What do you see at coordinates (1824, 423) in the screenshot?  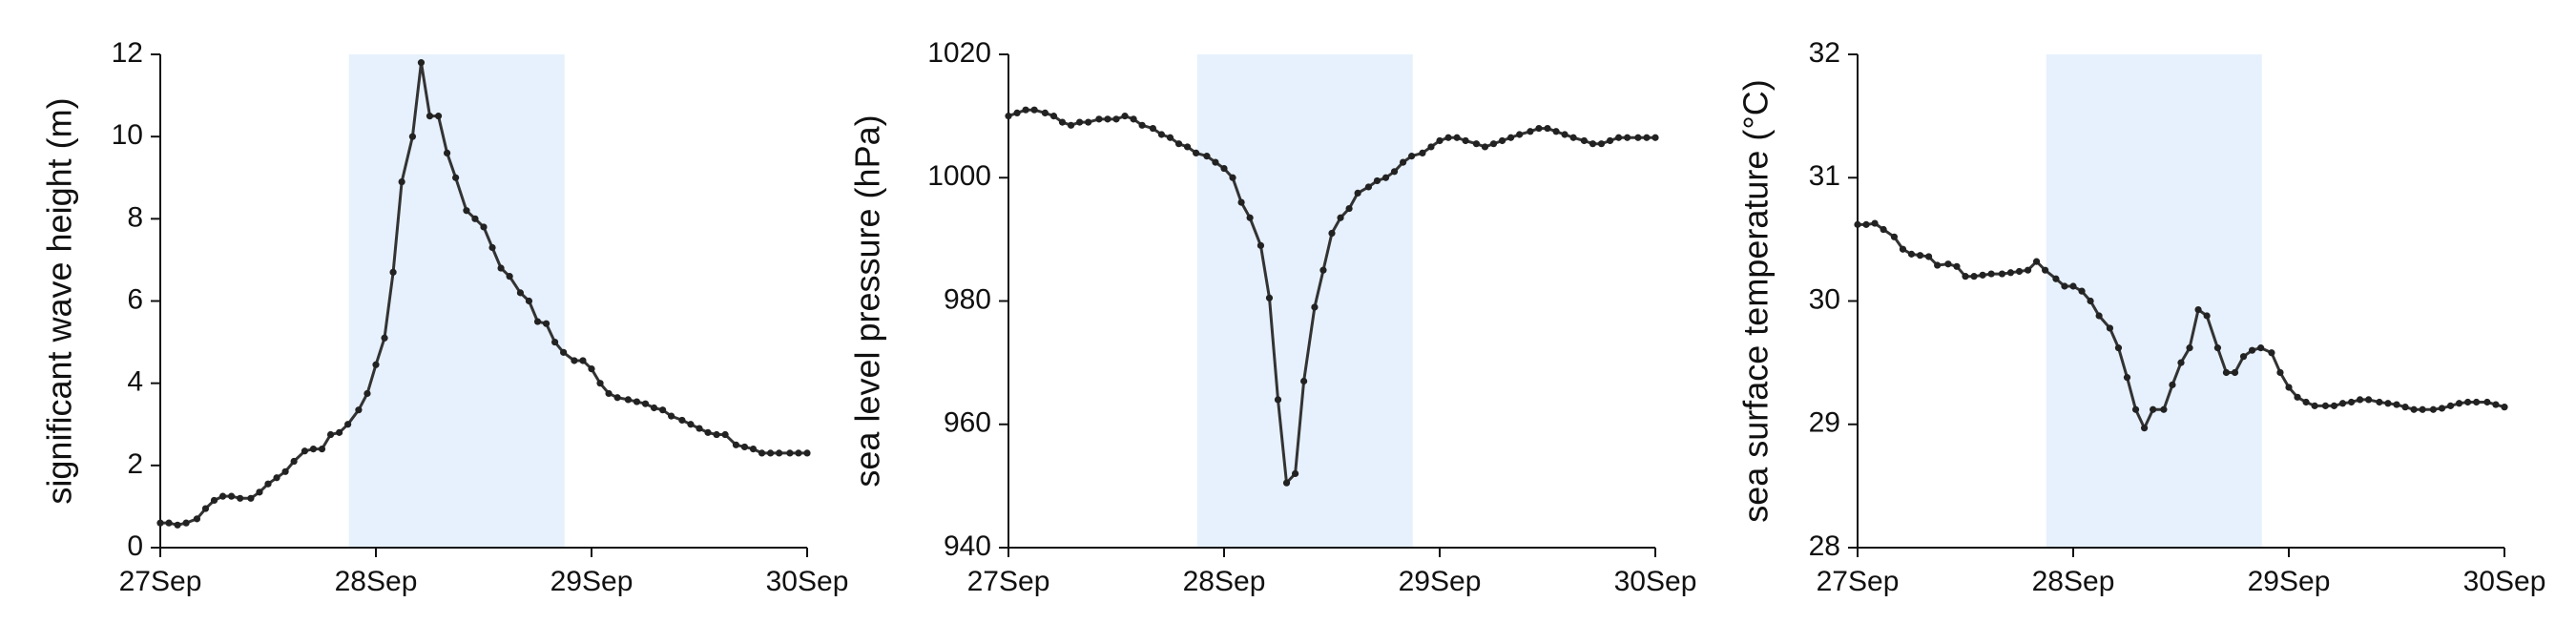 I see `y-tick-label: 29` at bounding box center [1824, 423].